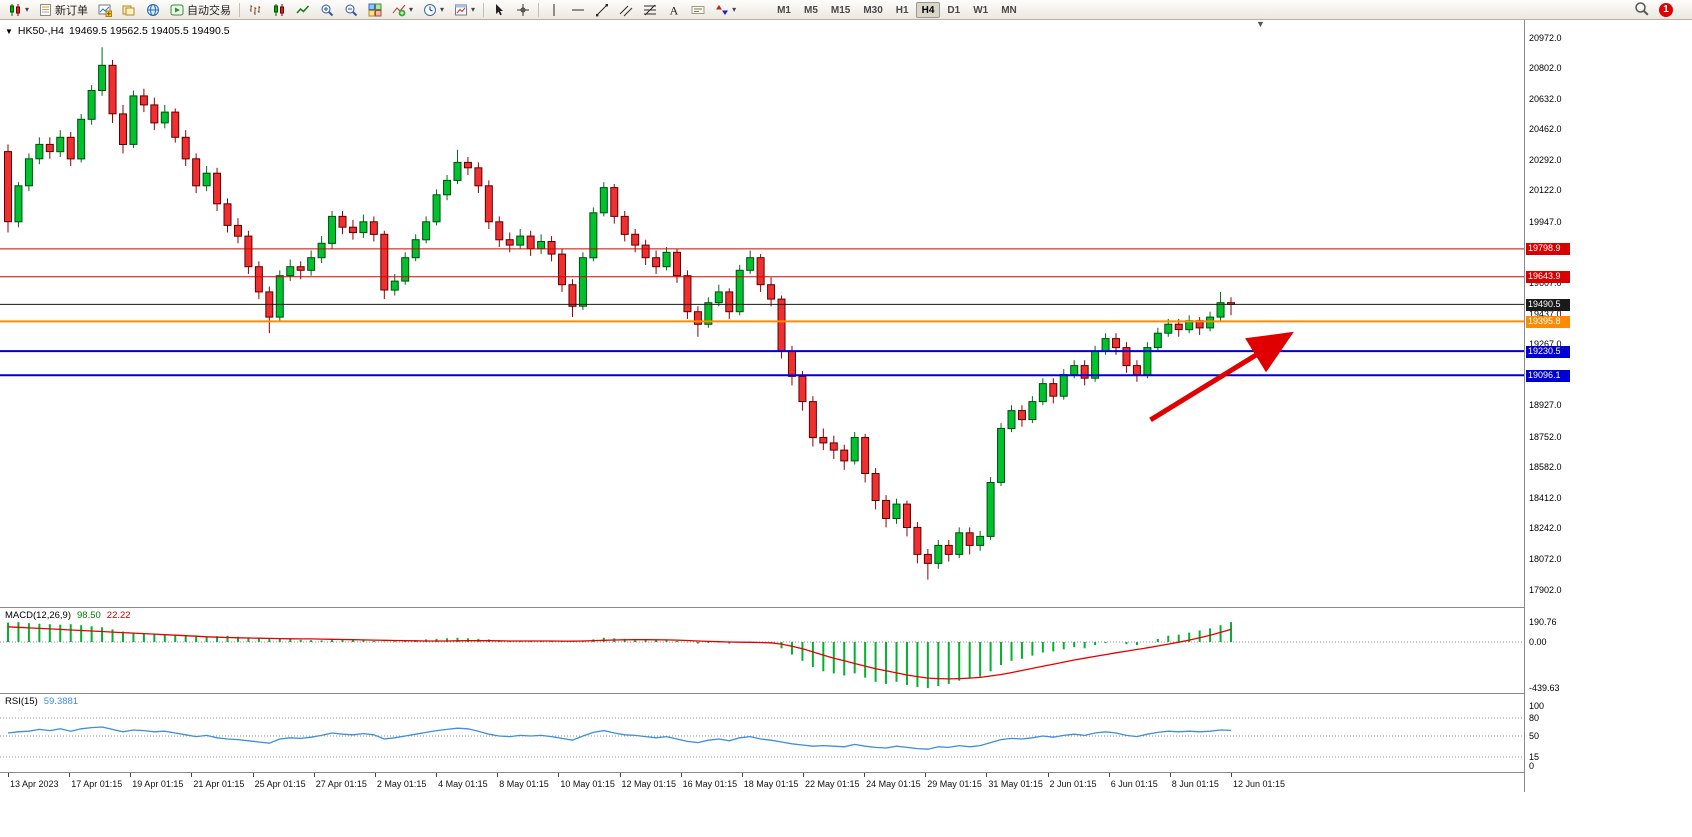 This screenshot has width=1692, height=837. I want to click on timeframe-h1: H1, so click(902, 10).